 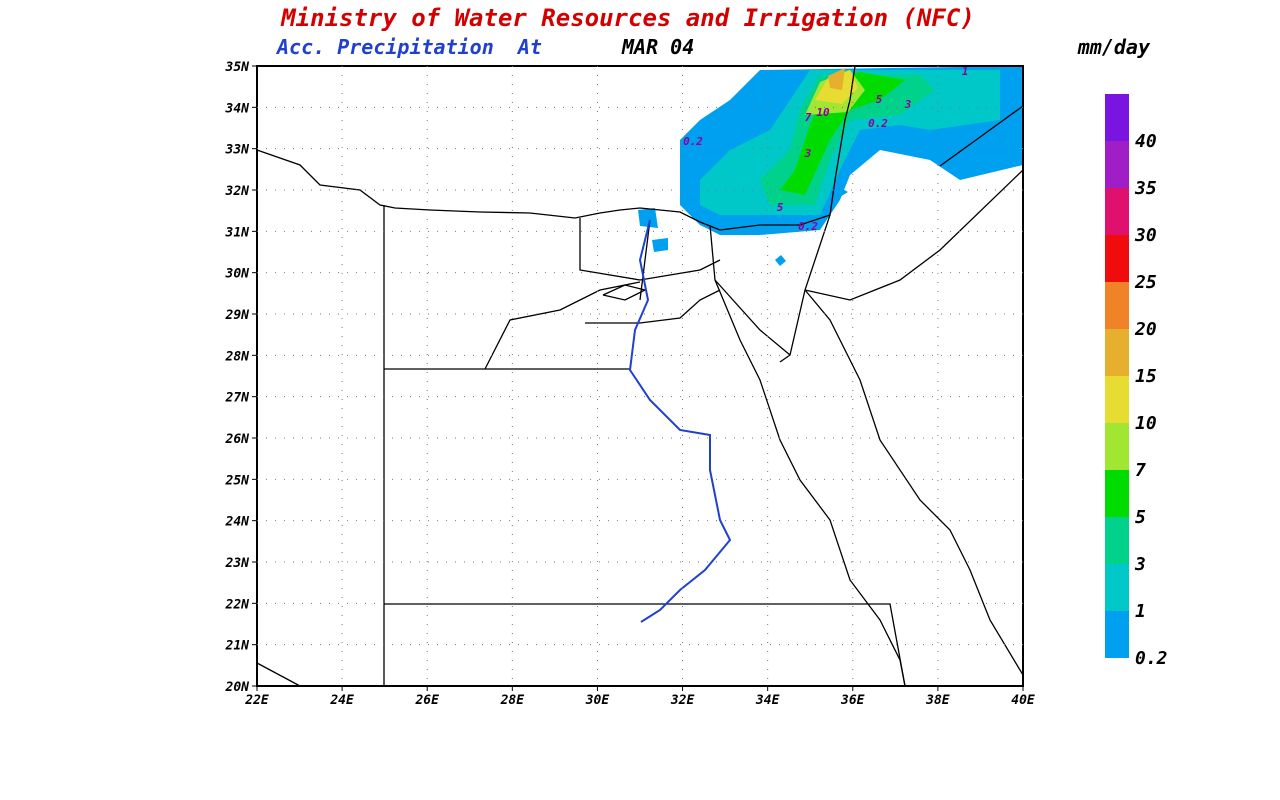 I want to click on subtitle: Acc. Precipitation At, so click(x=408, y=47).